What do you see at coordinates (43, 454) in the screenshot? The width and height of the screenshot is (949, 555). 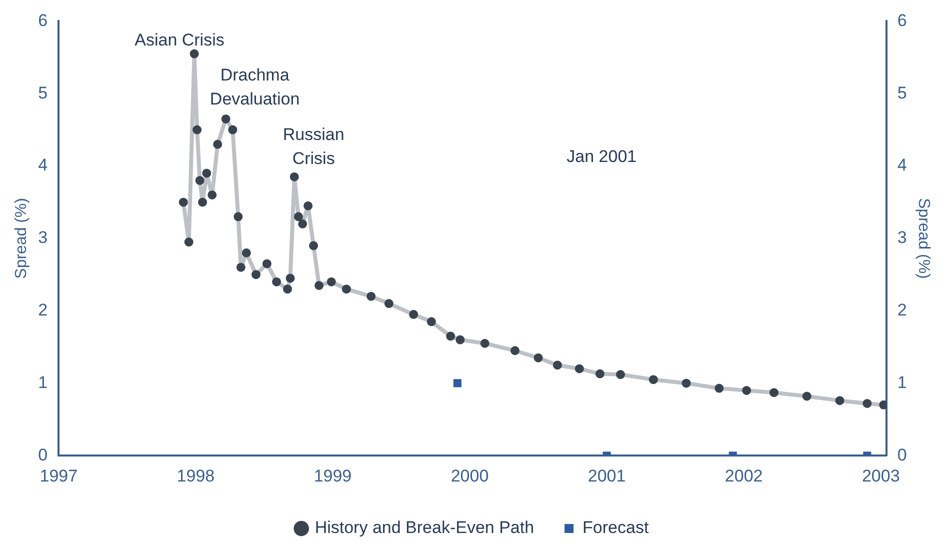 I see `y-tick-label: 0` at bounding box center [43, 454].